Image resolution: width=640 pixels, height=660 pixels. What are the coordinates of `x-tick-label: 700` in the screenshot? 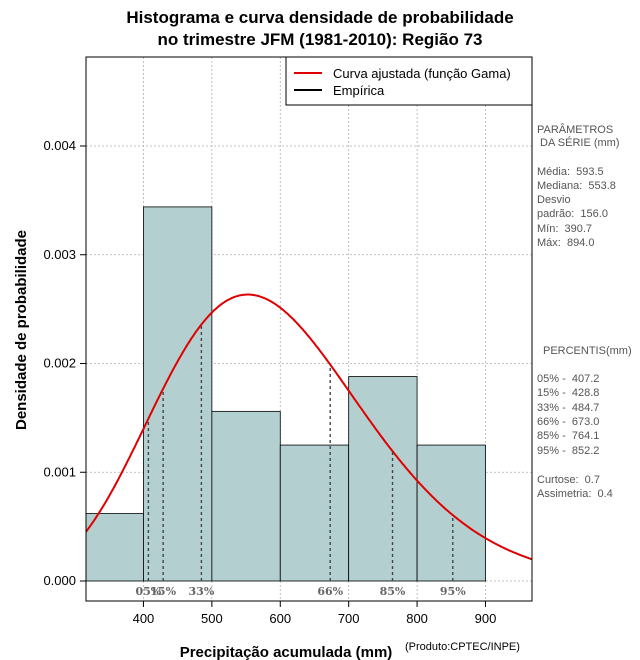 It's located at (349, 618).